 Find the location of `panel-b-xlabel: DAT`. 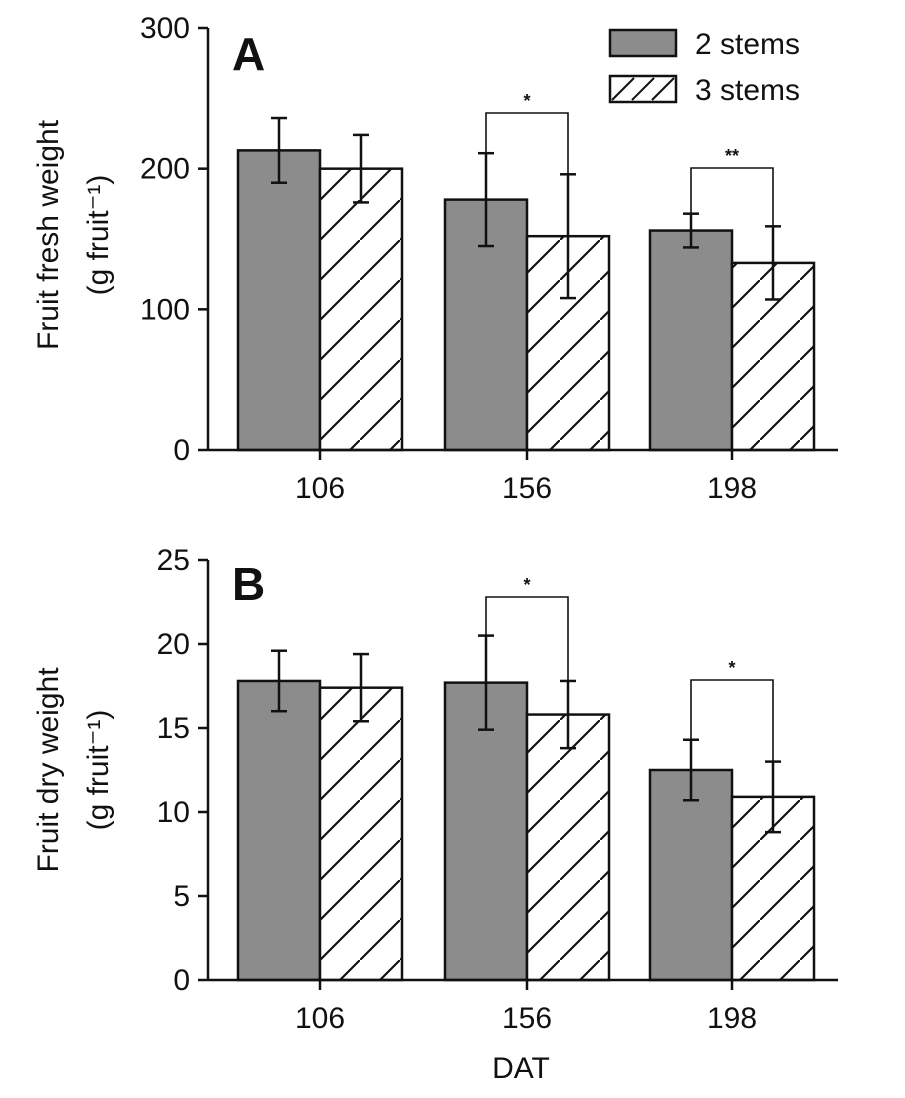

panel-b-xlabel: DAT is located at coordinates (521, 1068).